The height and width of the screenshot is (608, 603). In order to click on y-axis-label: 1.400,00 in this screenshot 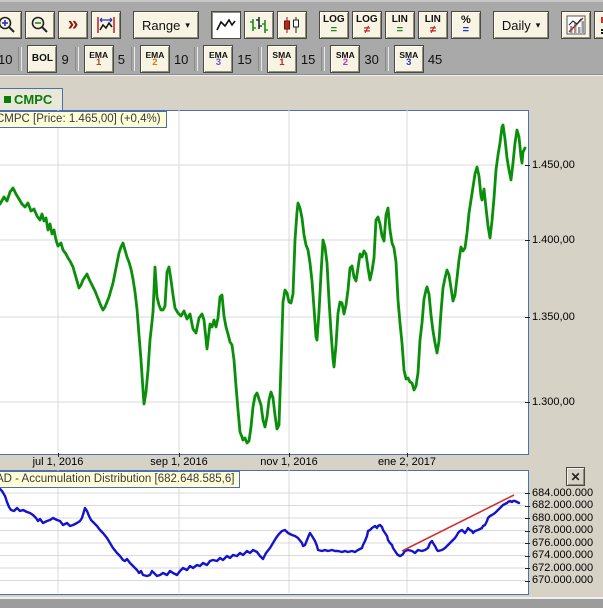, I will do `click(553, 239)`.